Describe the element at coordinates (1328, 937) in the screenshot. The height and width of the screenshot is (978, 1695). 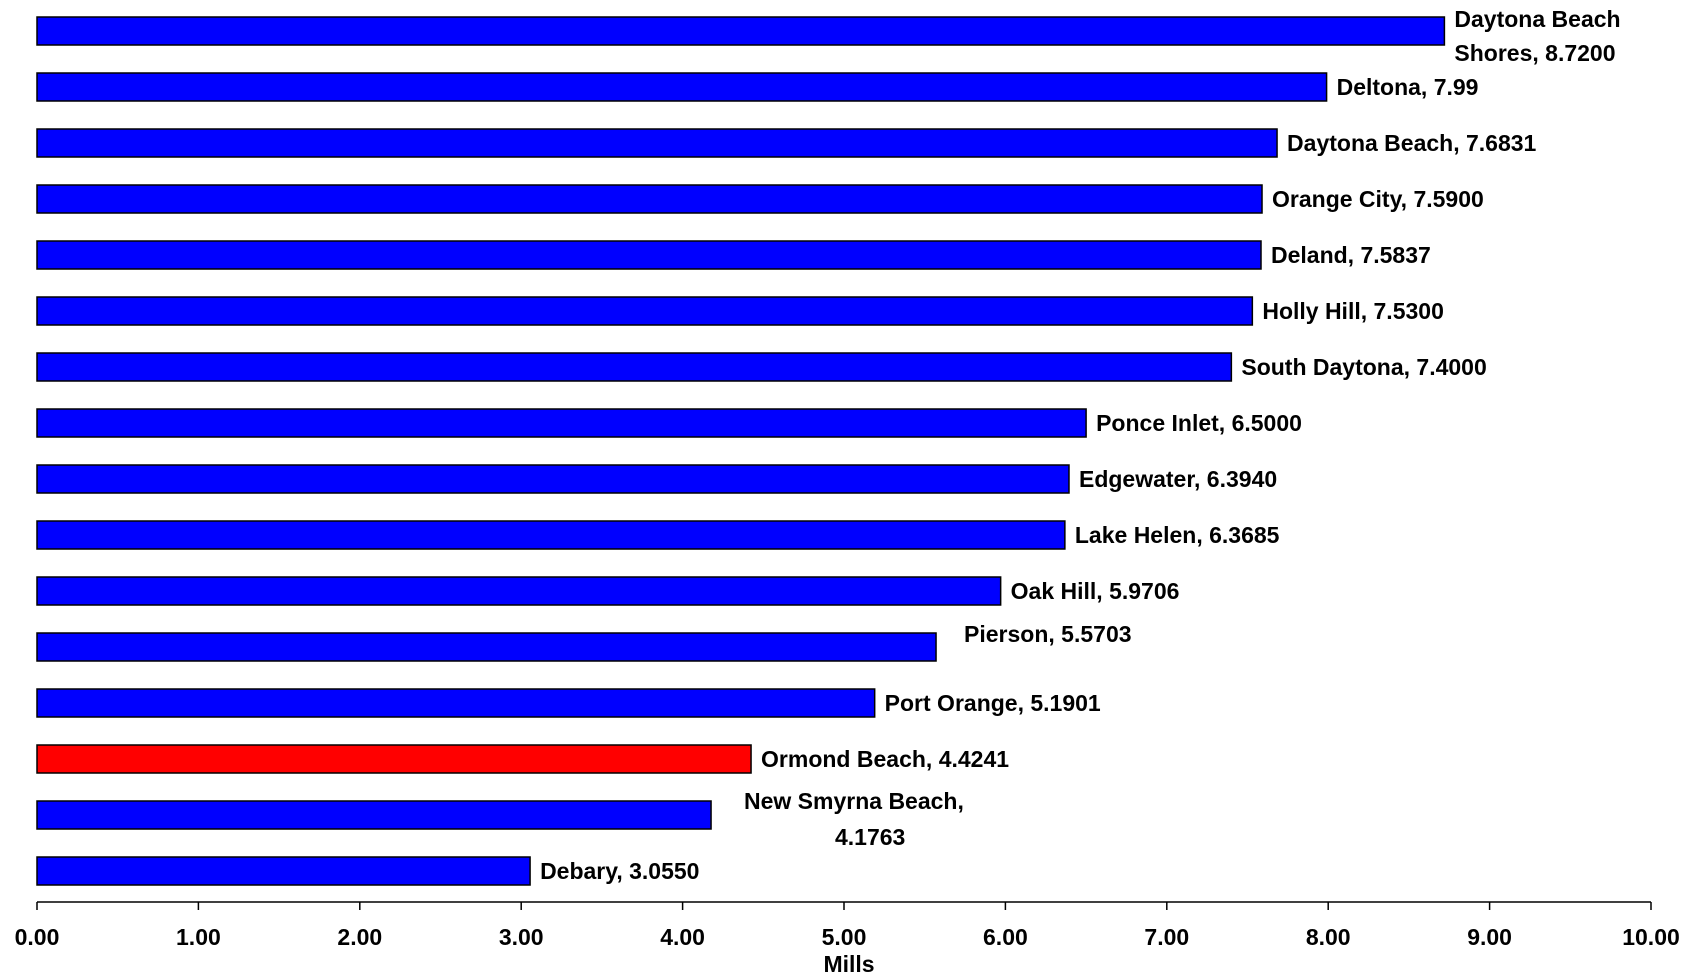
I see `x-tick-label-8: 8.00` at that location.